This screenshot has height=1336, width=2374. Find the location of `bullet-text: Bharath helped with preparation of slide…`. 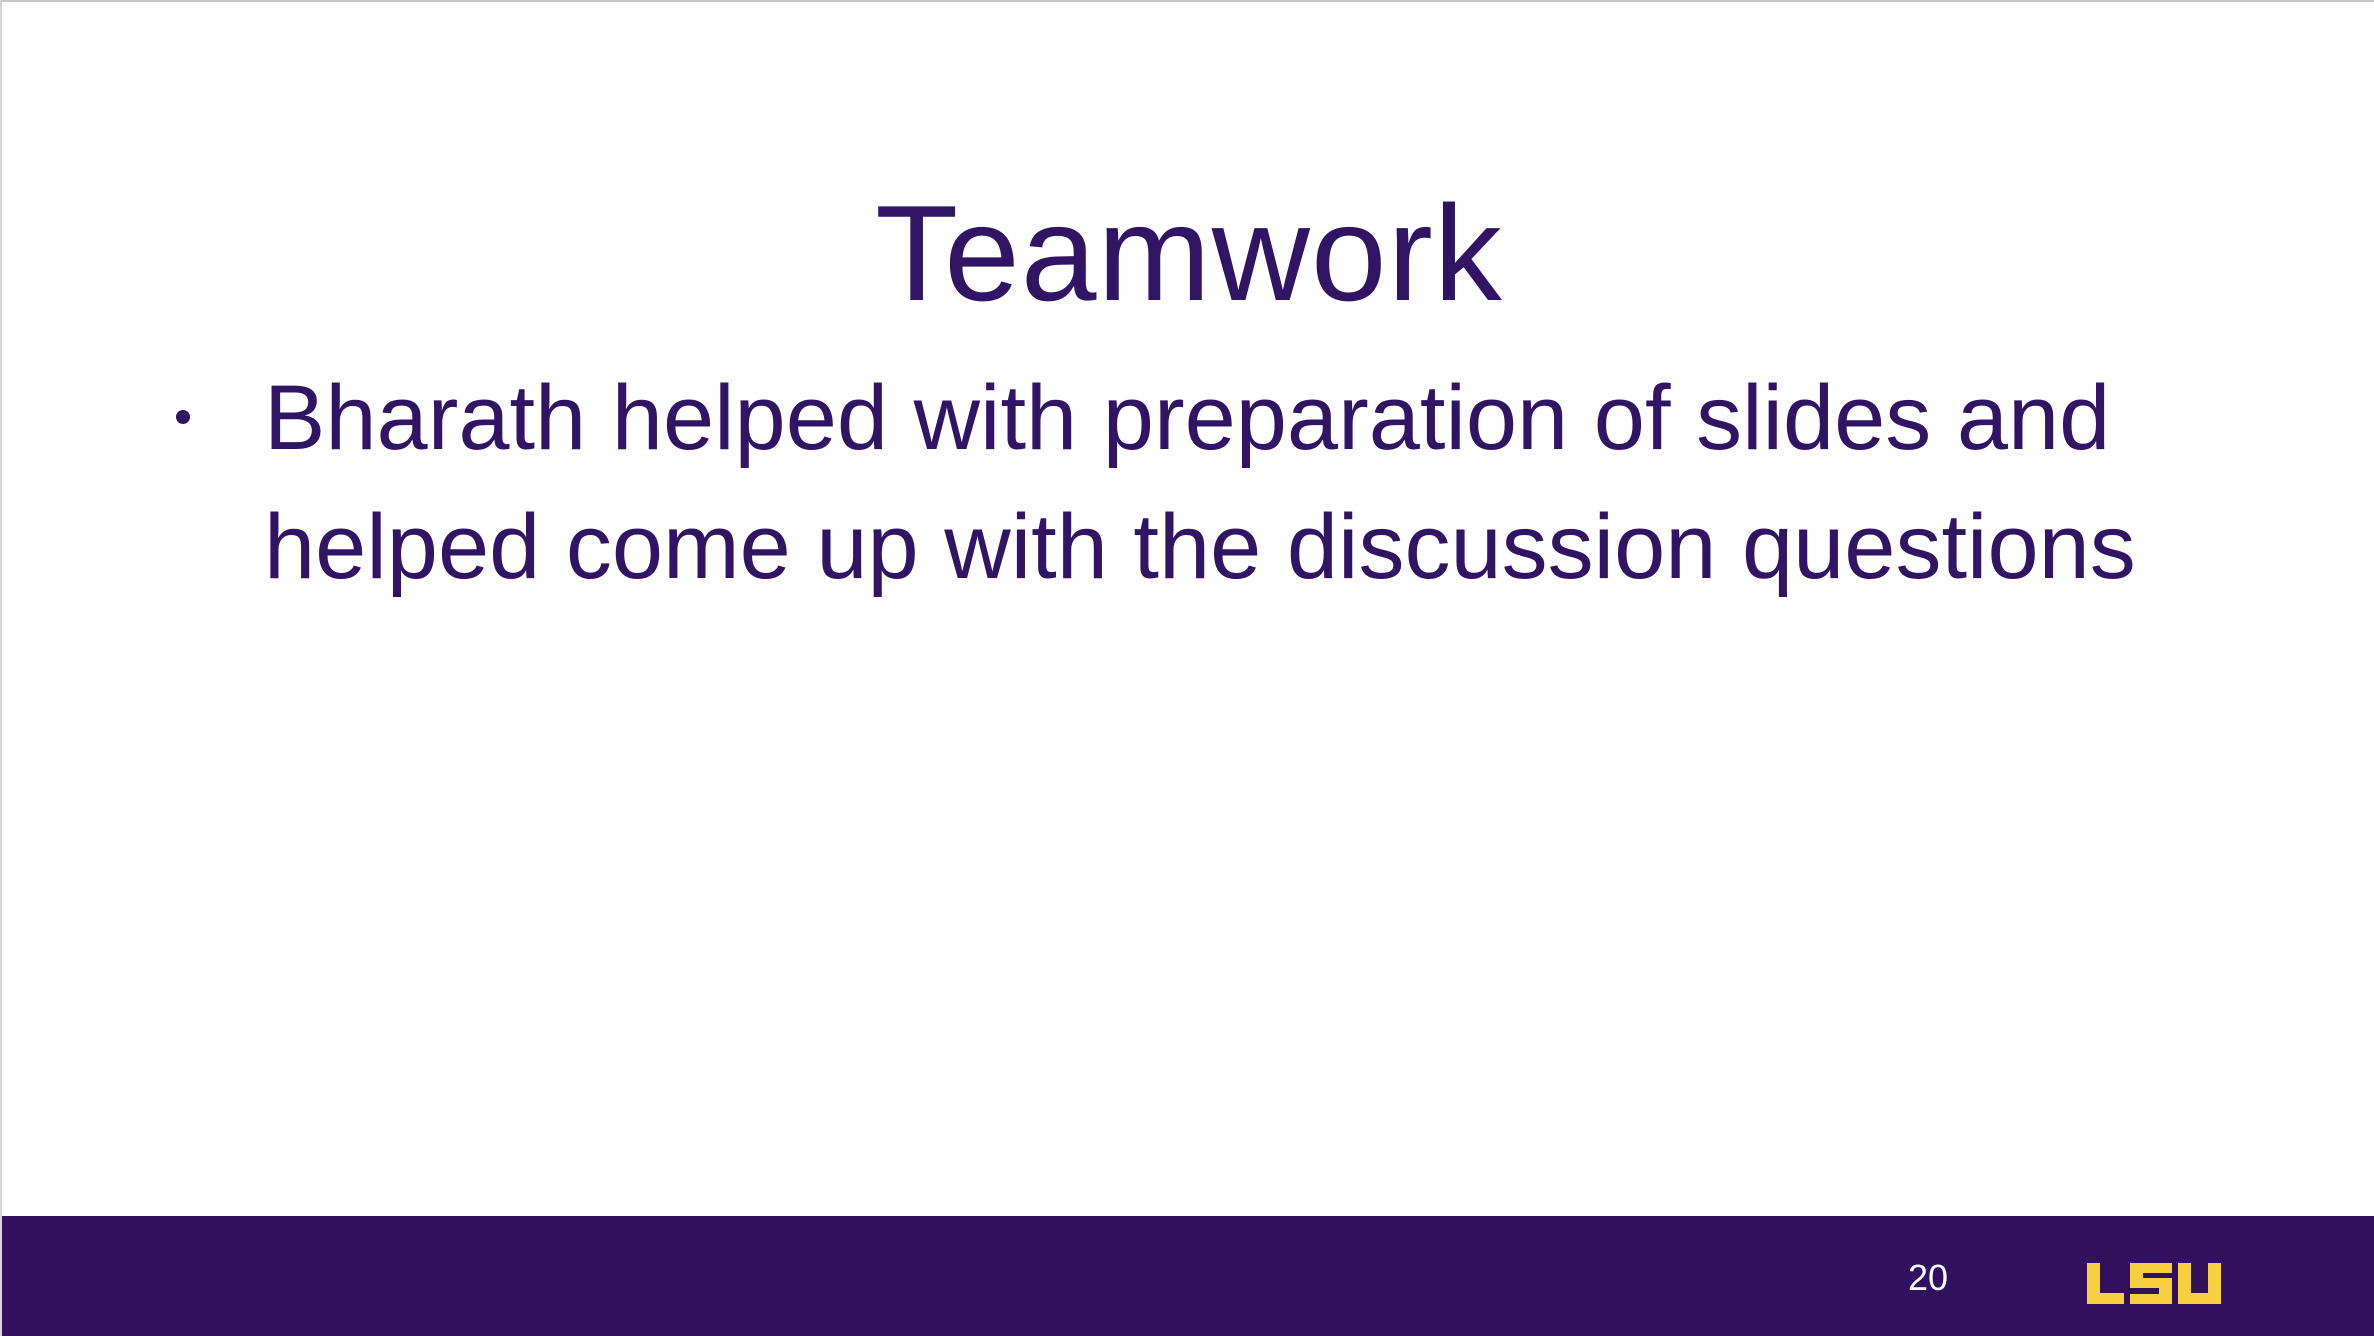

bullet-text: Bharath helped with preparation of slide… is located at coordinates (1200, 482).